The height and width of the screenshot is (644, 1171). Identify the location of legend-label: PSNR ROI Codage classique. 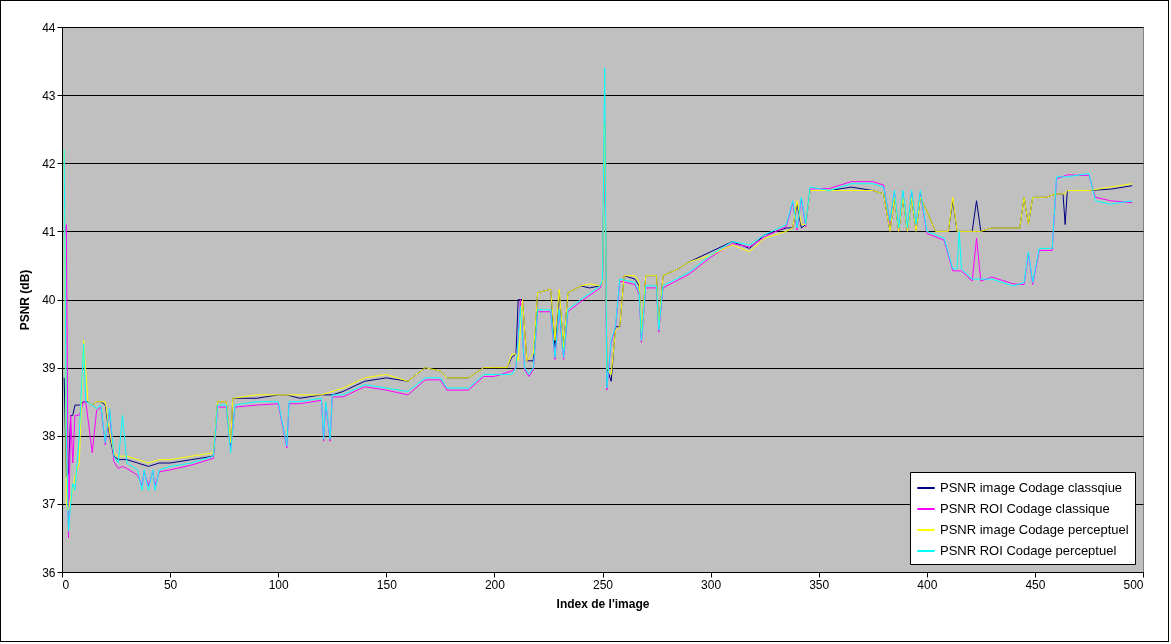
(1025, 508).